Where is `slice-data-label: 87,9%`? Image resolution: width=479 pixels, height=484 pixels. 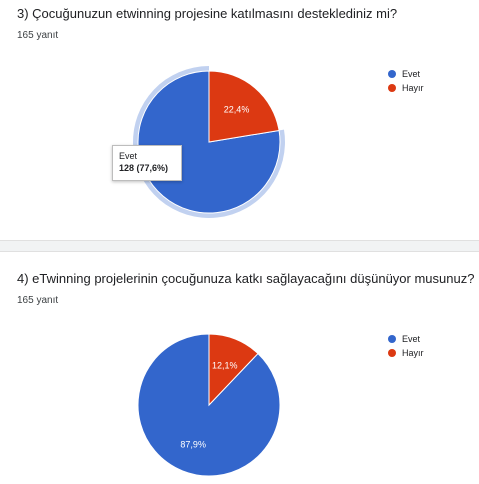 slice-data-label: 87,9% is located at coordinates (193, 445).